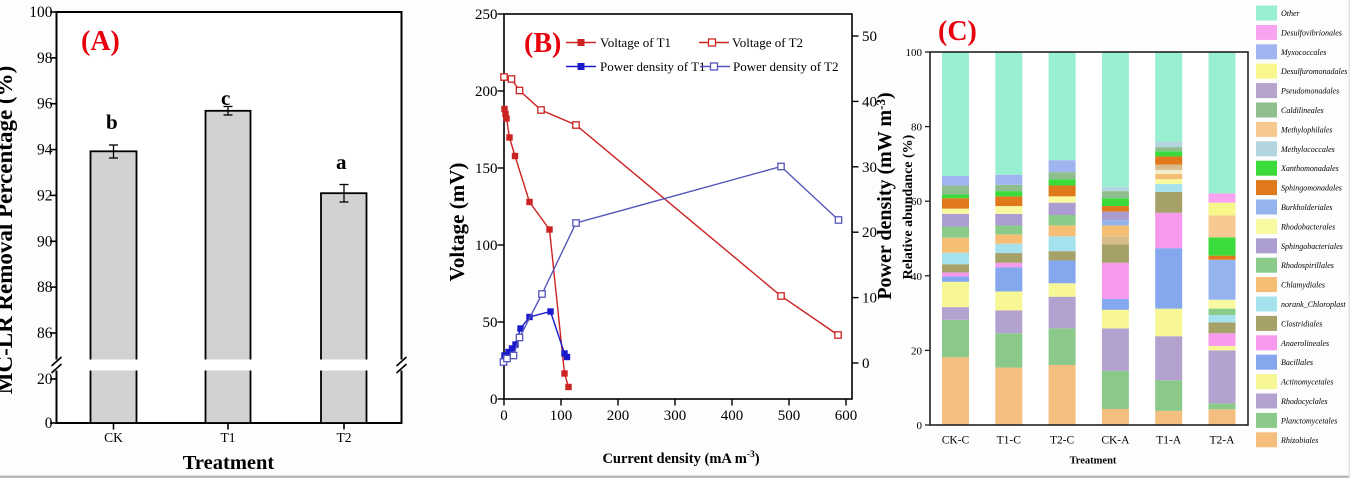 The height and width of the screenshot is (478, 1350). Describe the element at coordinates (45, 333) in the screenshot. I see `svg-text: 86` at that location.